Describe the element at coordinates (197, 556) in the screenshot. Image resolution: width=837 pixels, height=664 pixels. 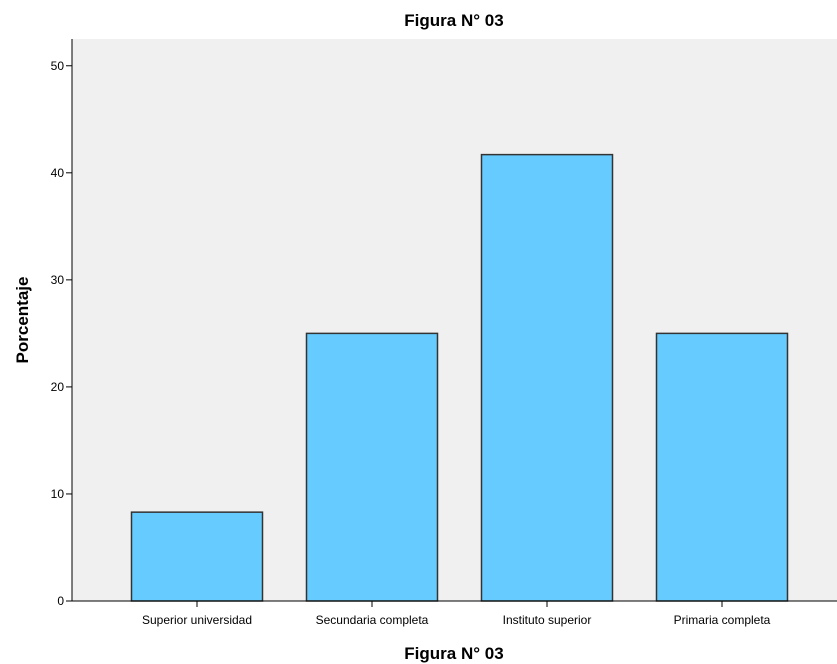
I see `bar-superior-universidad` at that location.